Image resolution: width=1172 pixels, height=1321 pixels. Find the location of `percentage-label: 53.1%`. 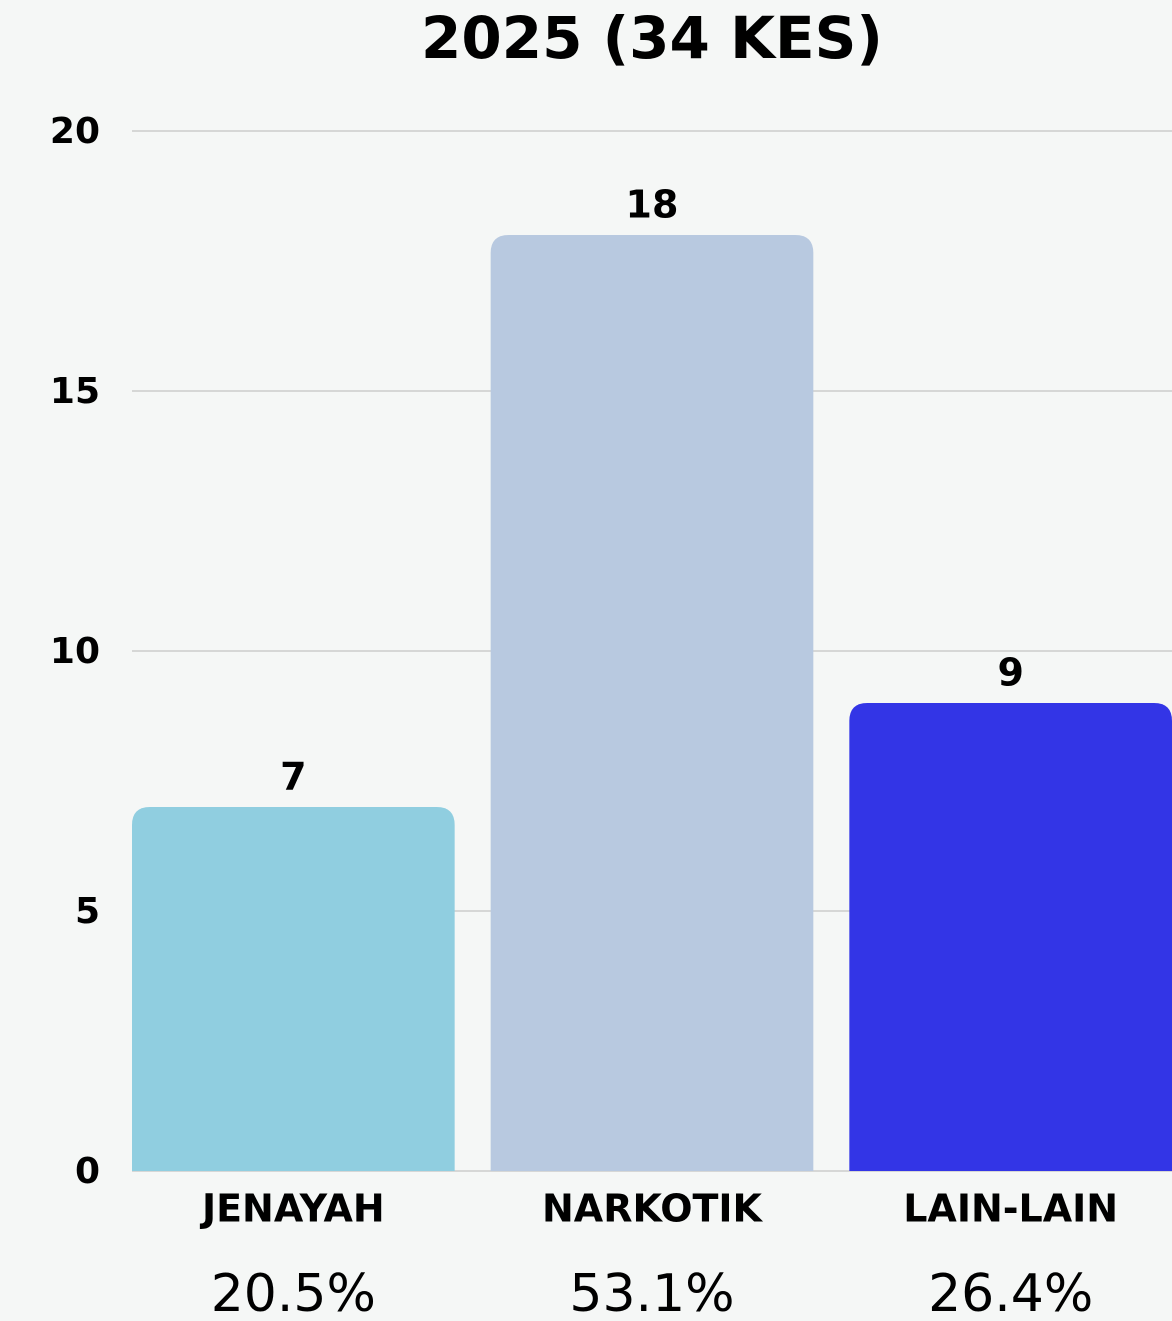

percentage-label: 53.1% is located at coordinates (651, 1292).